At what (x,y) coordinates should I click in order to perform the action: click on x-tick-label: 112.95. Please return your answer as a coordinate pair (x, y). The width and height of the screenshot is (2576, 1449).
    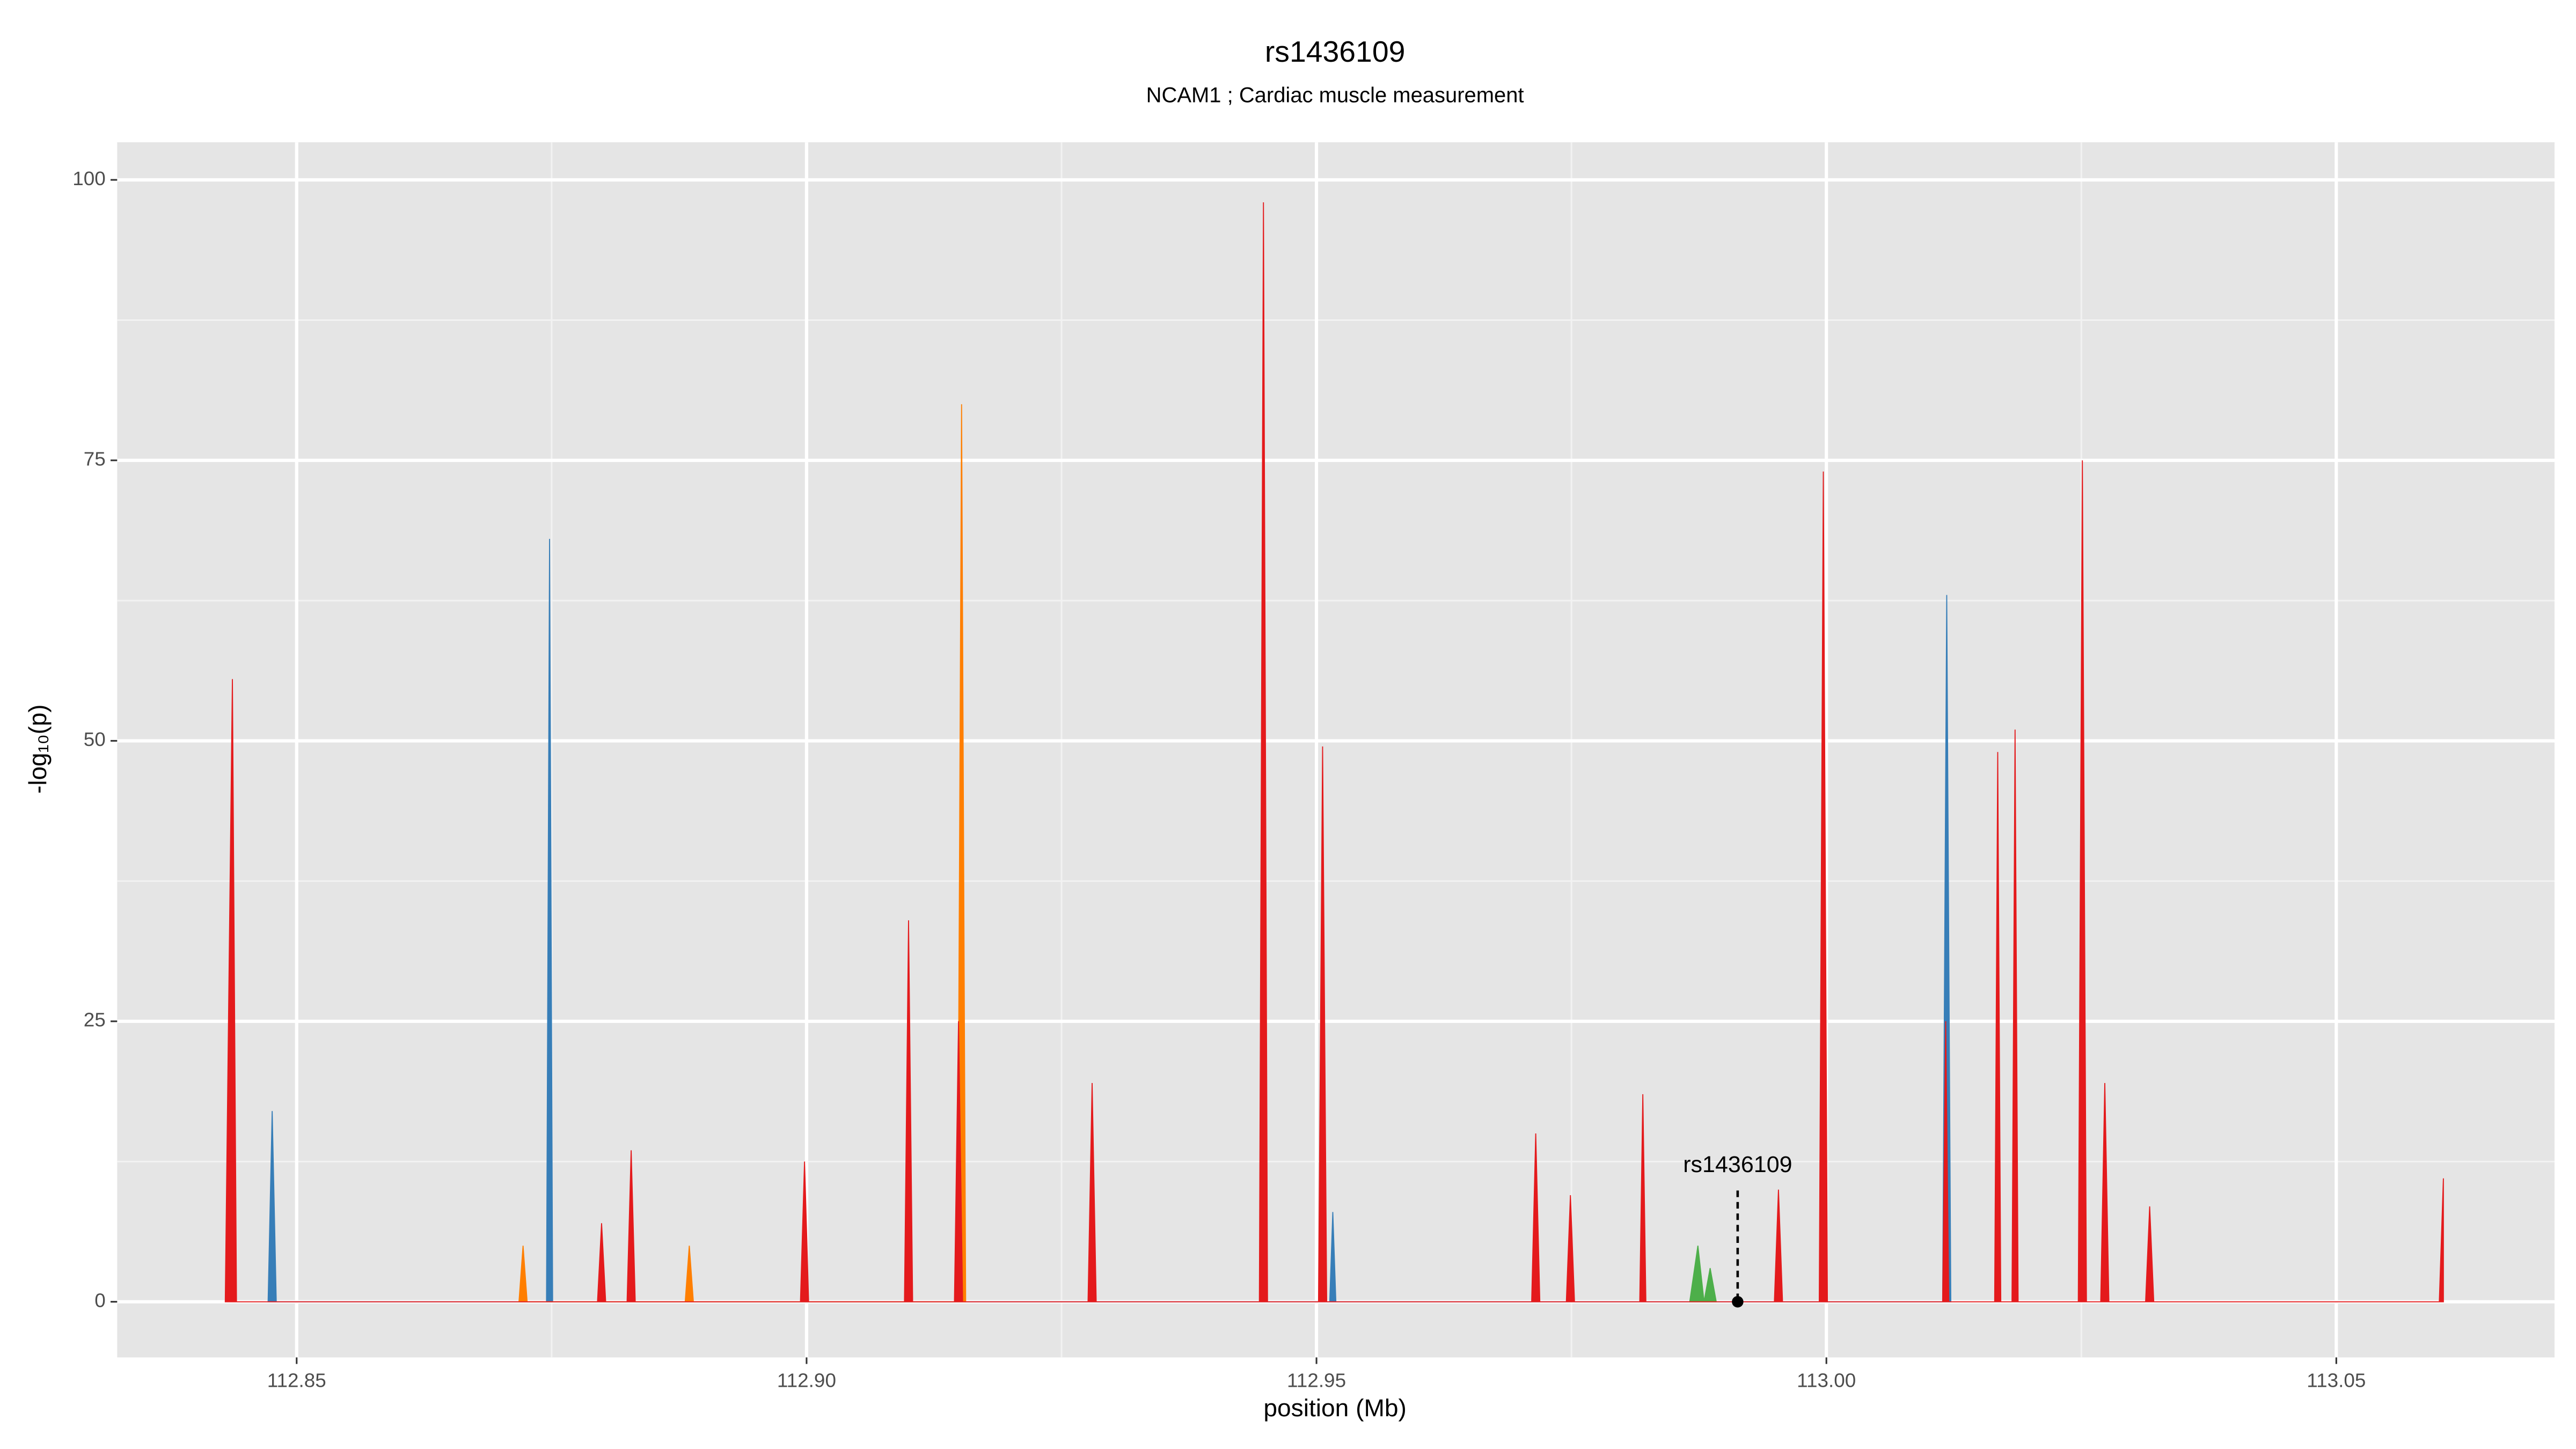
    Looking at the image, I should click on (1316, 1381).